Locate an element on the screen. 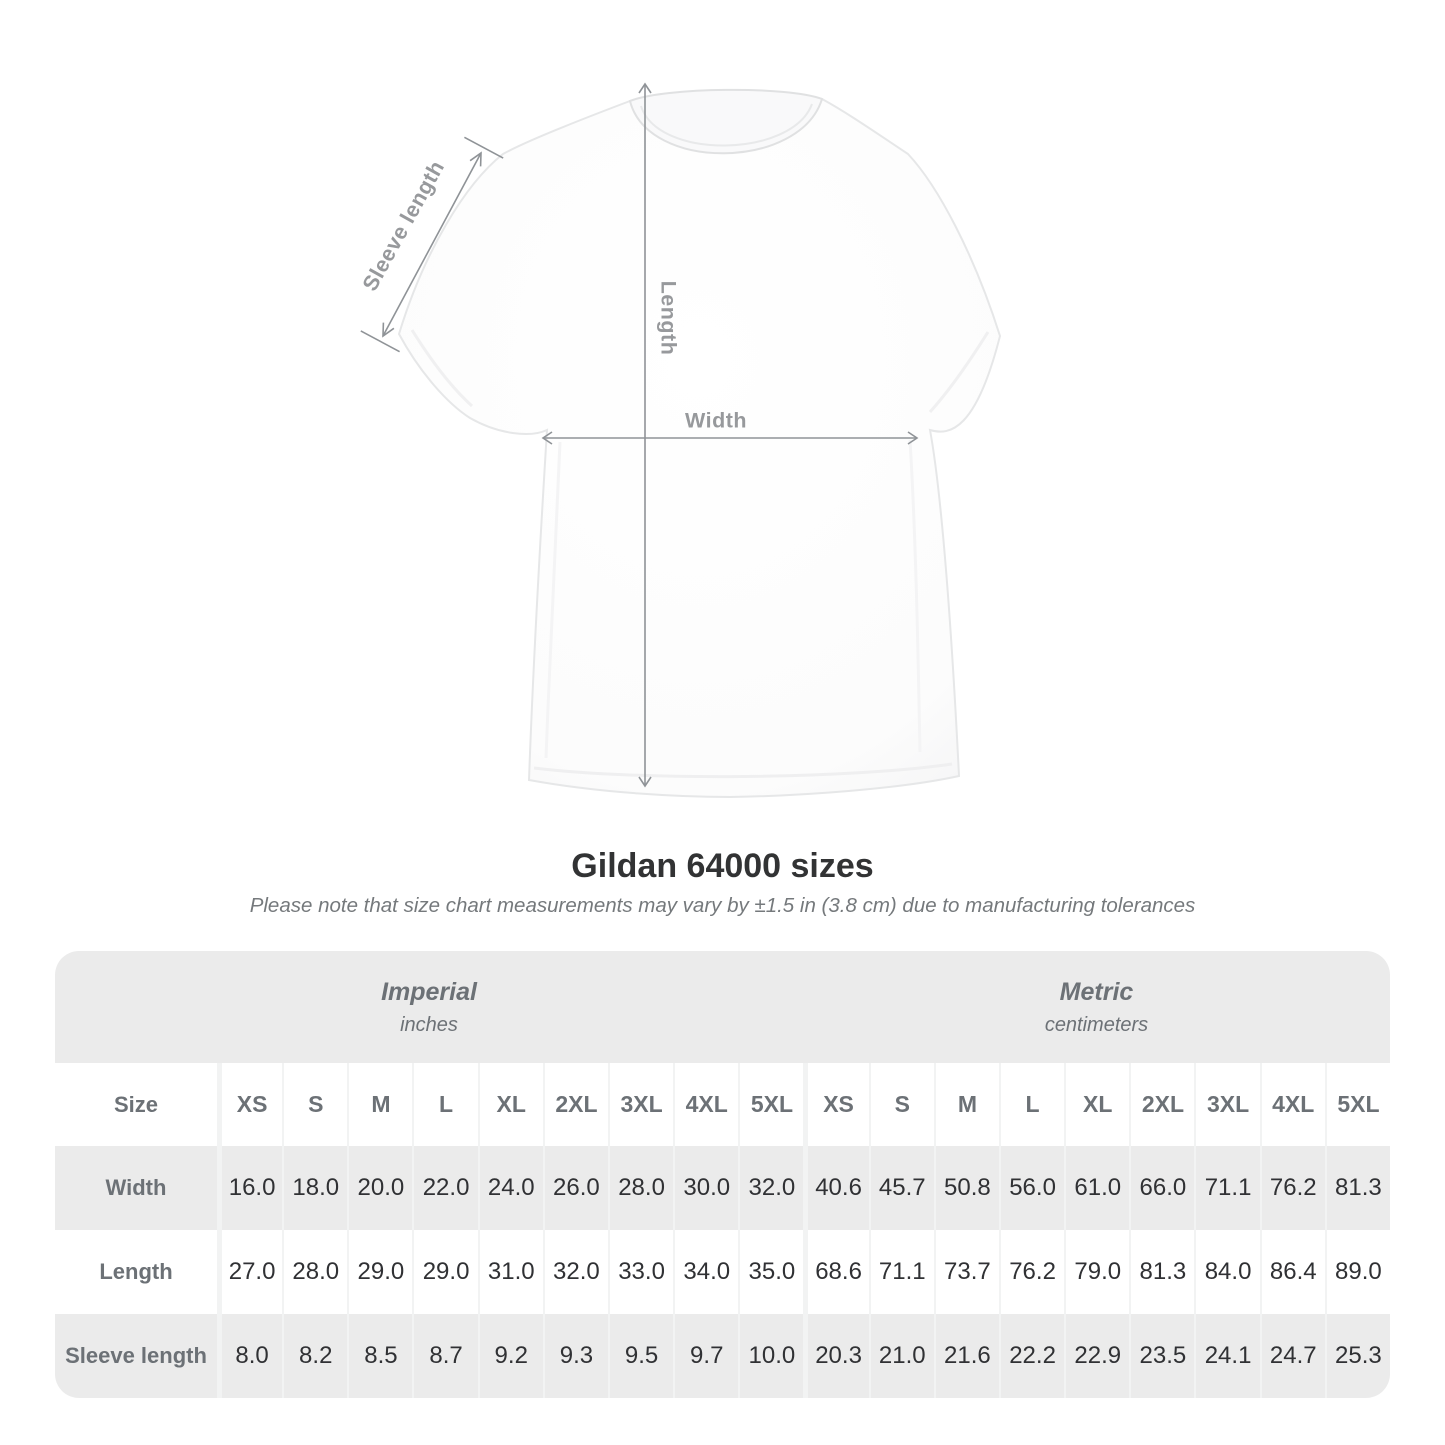 The image size is (1445, 1445). width-cell: 50.8 is located at coordinates (966, 1188).